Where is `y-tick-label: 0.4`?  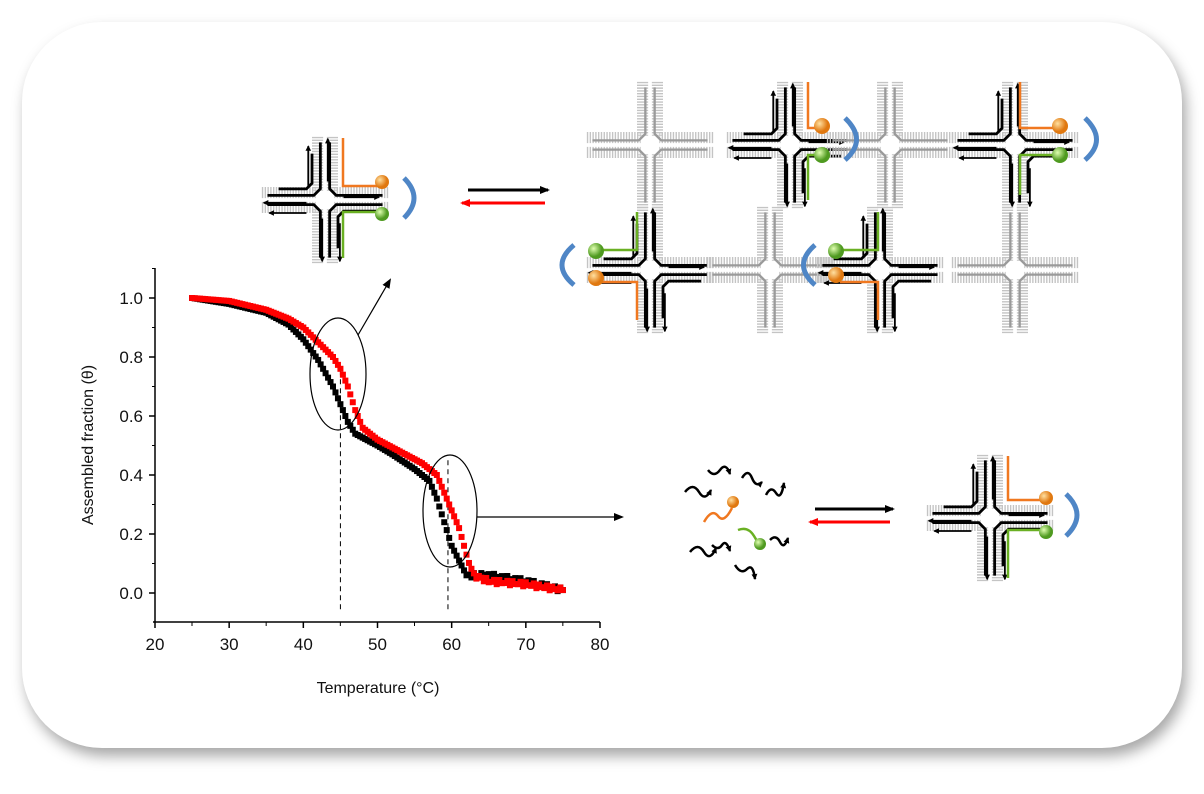
y-tick-label: 0.4 is located at coordinates (131, 475).